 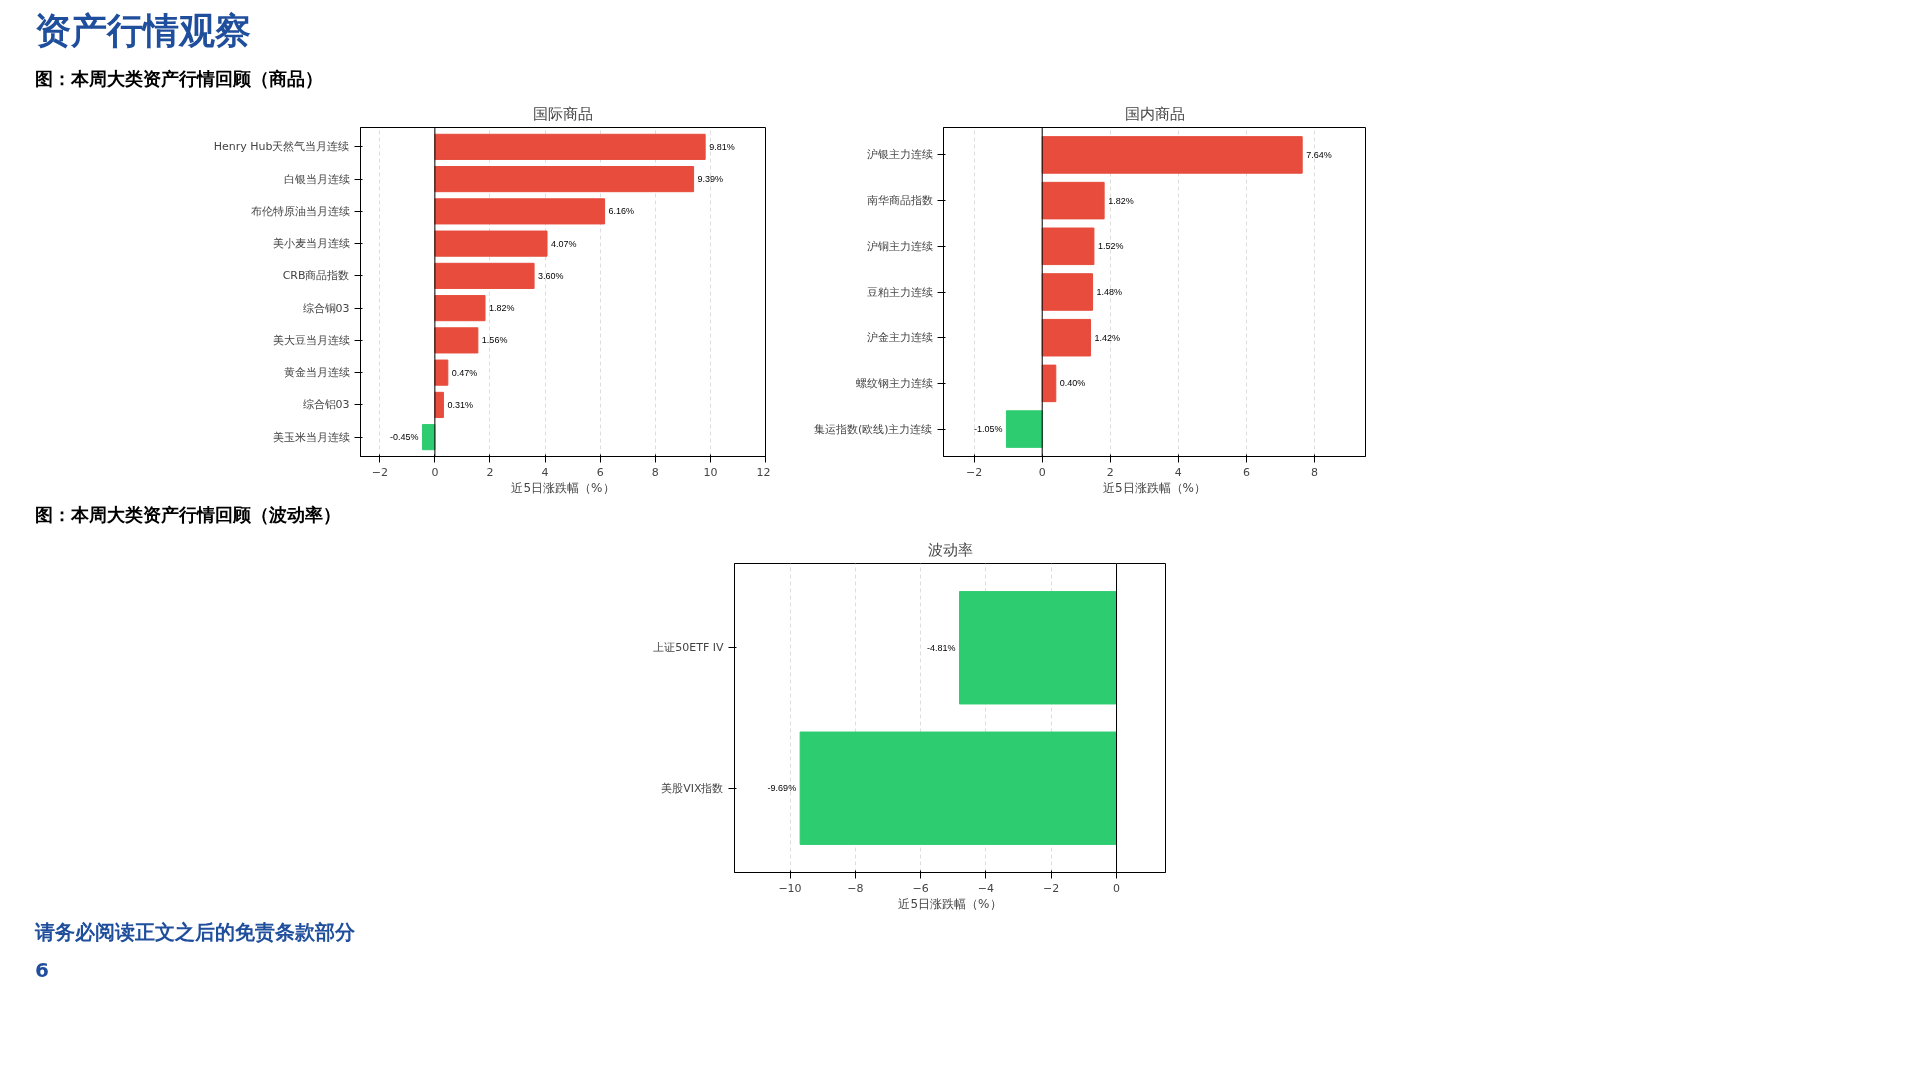 What do you see at coordinates (326, 308) in the screenshot?
I see `y-tick-label: 综合铜03` at bounding box center [326, 308].